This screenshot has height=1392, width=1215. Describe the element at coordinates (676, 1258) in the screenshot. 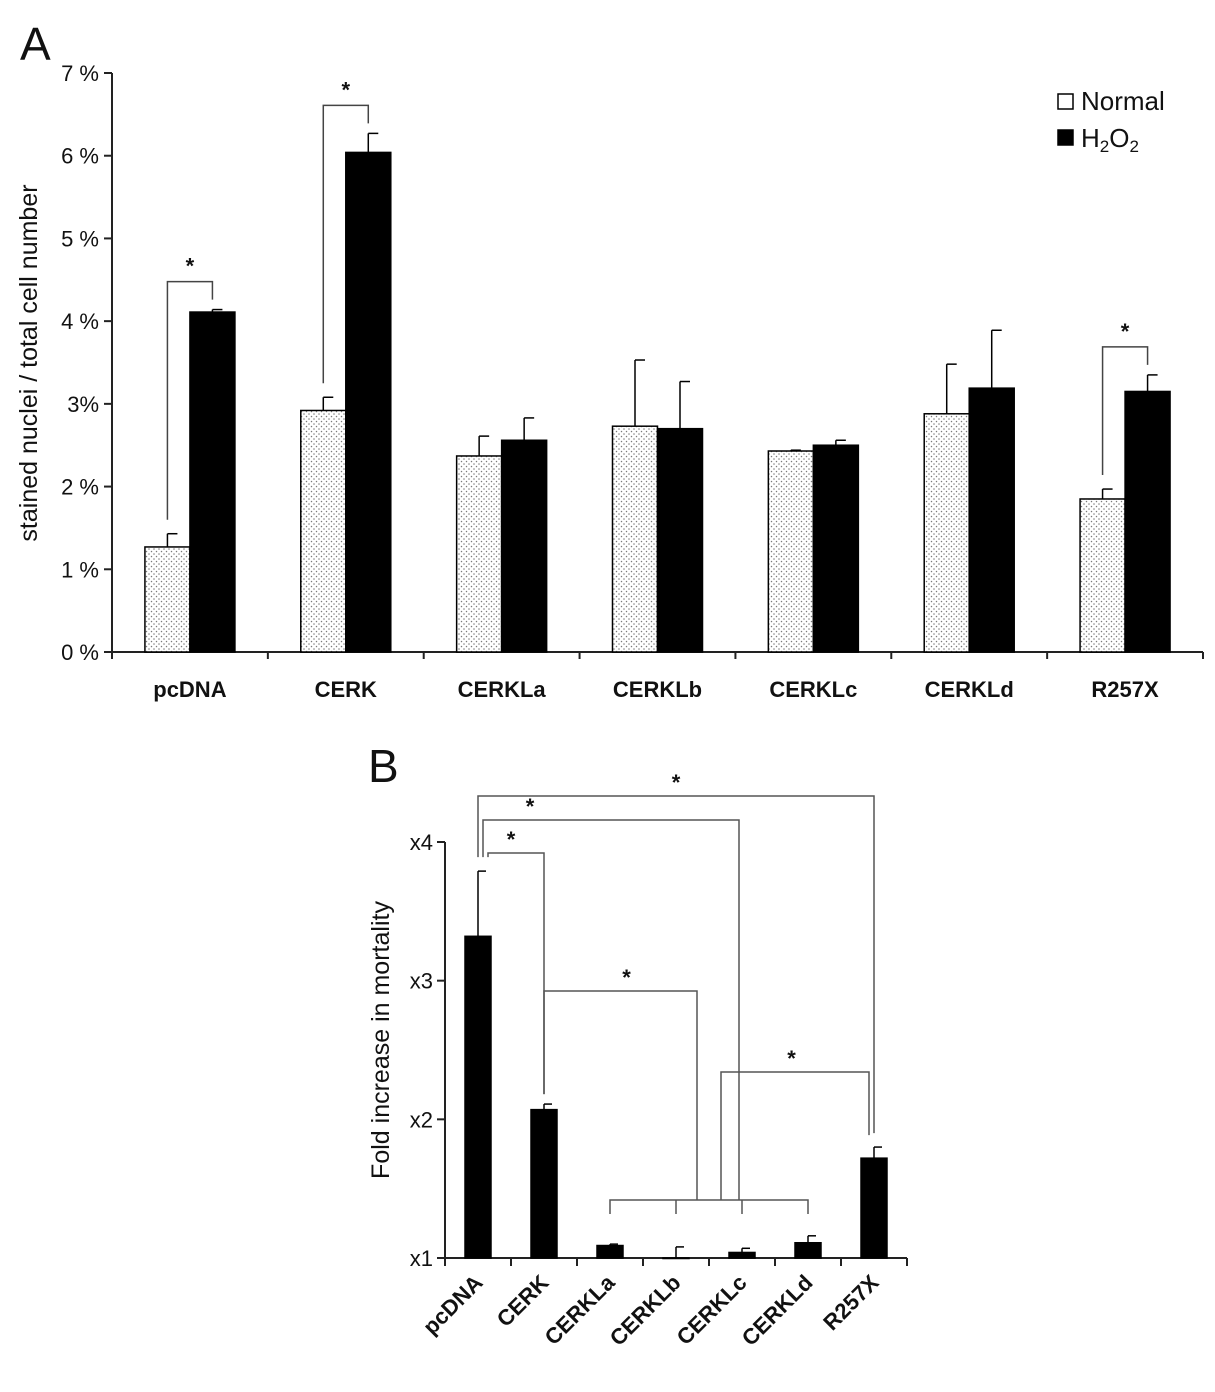

I see `bar-fold-cerklb` at that location.